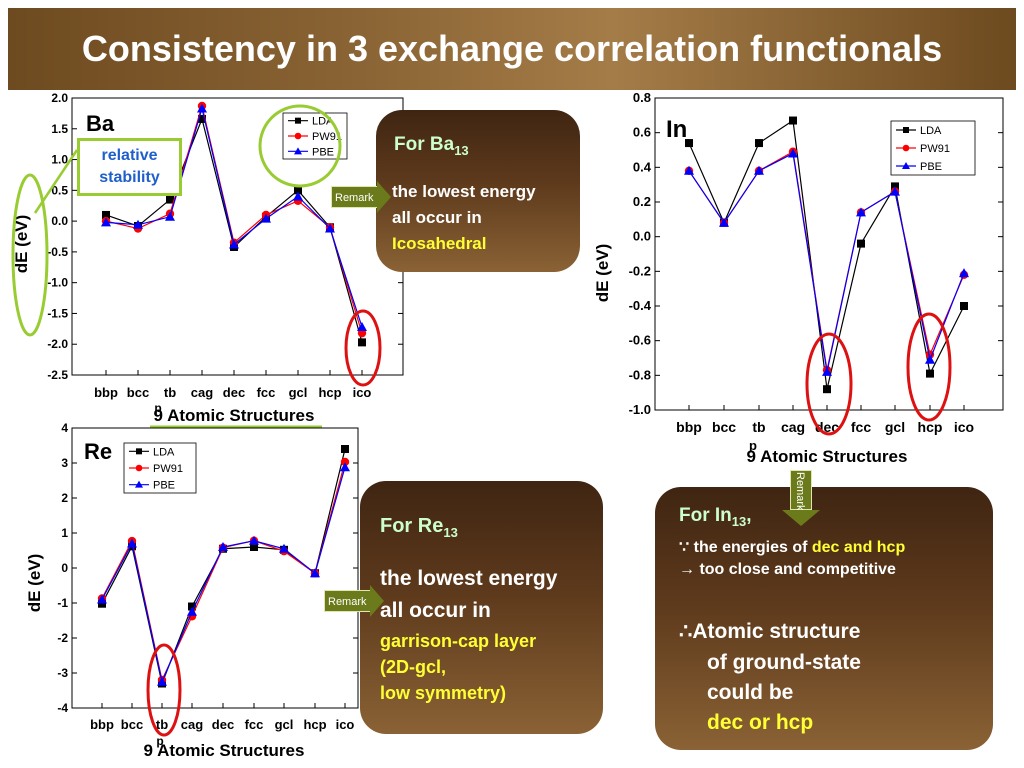 This screenshot has width=1024, height=768. What do you see at coordinates (760, 722) in the screenshot?
I see `in-box-line: dec or hcp` at bounding box center [760, 722].